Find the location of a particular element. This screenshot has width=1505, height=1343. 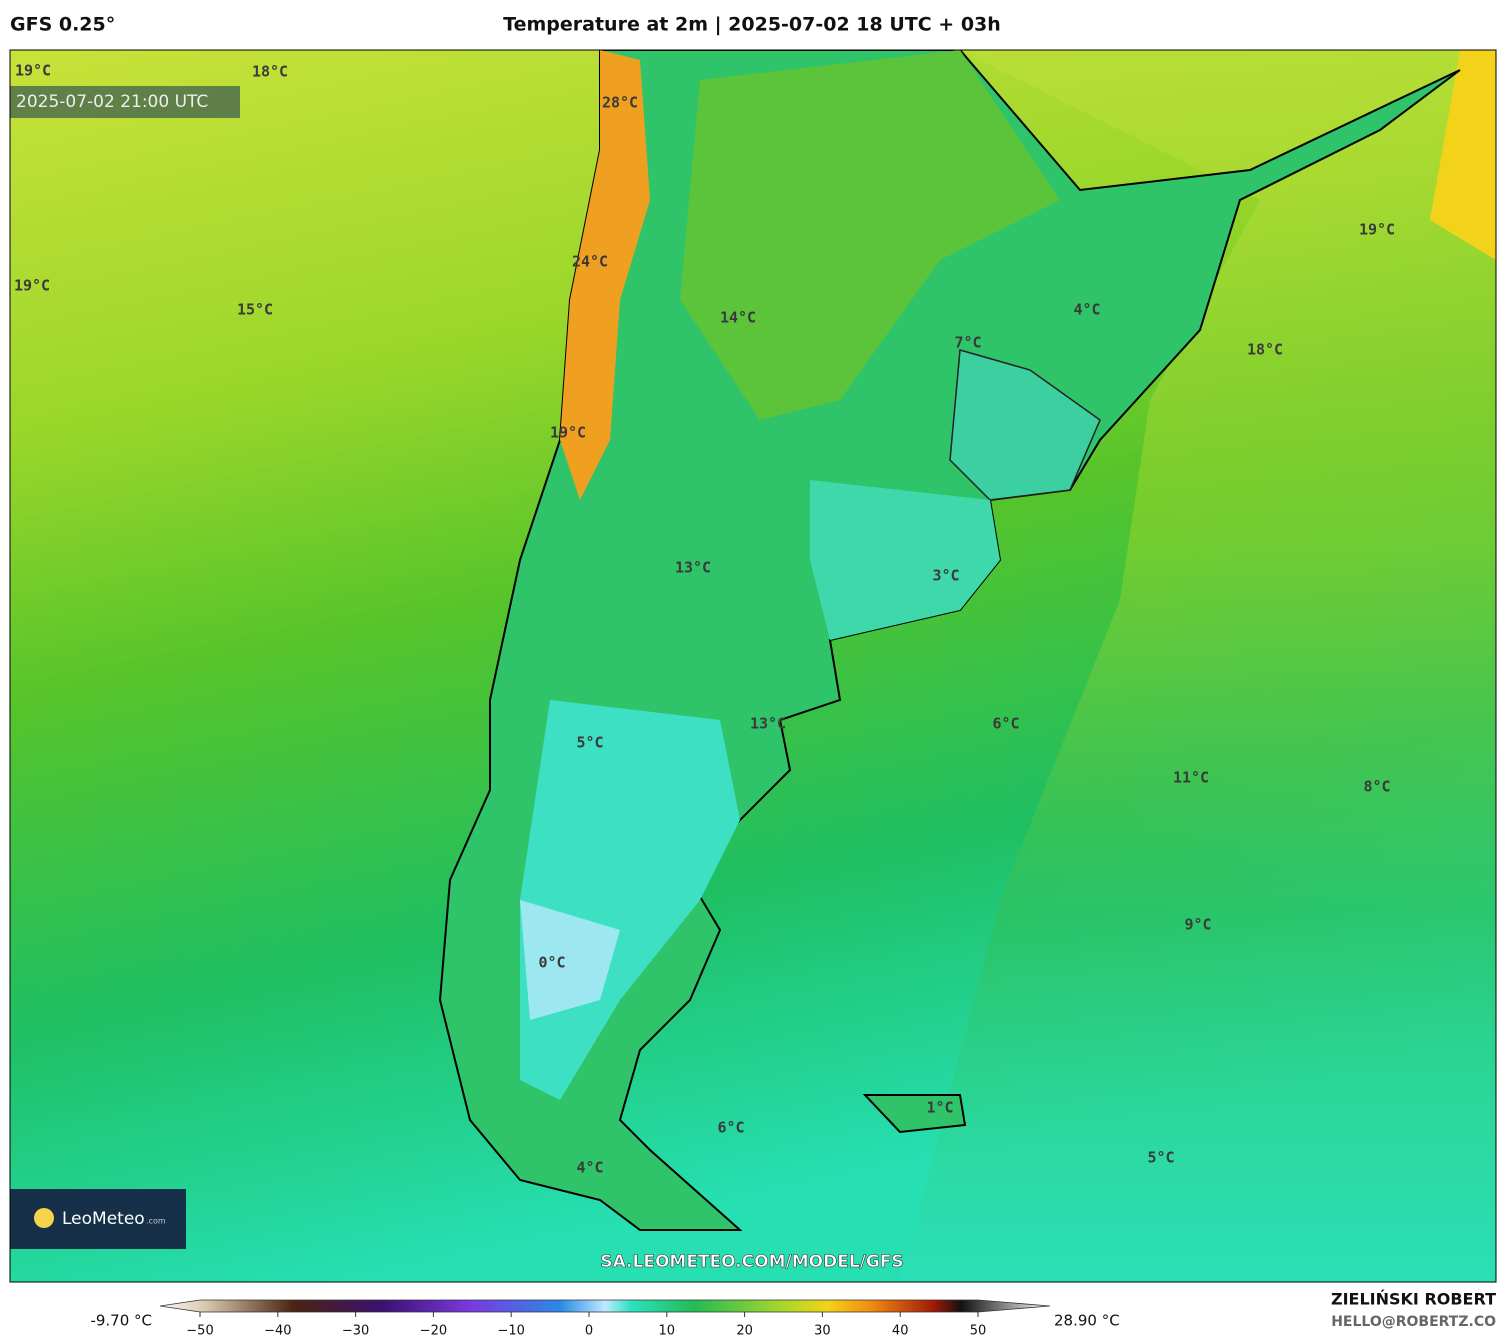

islands is located at coordinates (914, 1114).